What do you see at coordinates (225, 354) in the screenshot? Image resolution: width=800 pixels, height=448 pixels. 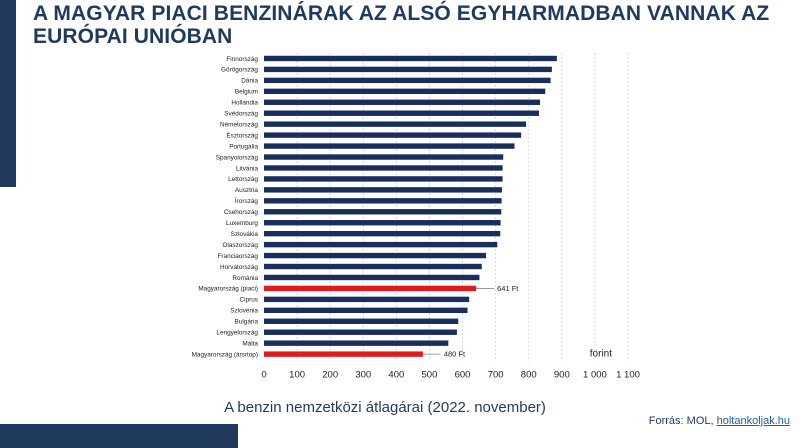 I see `category-label: Magyarország (ársrtop)` at bounding box center [225, 354].